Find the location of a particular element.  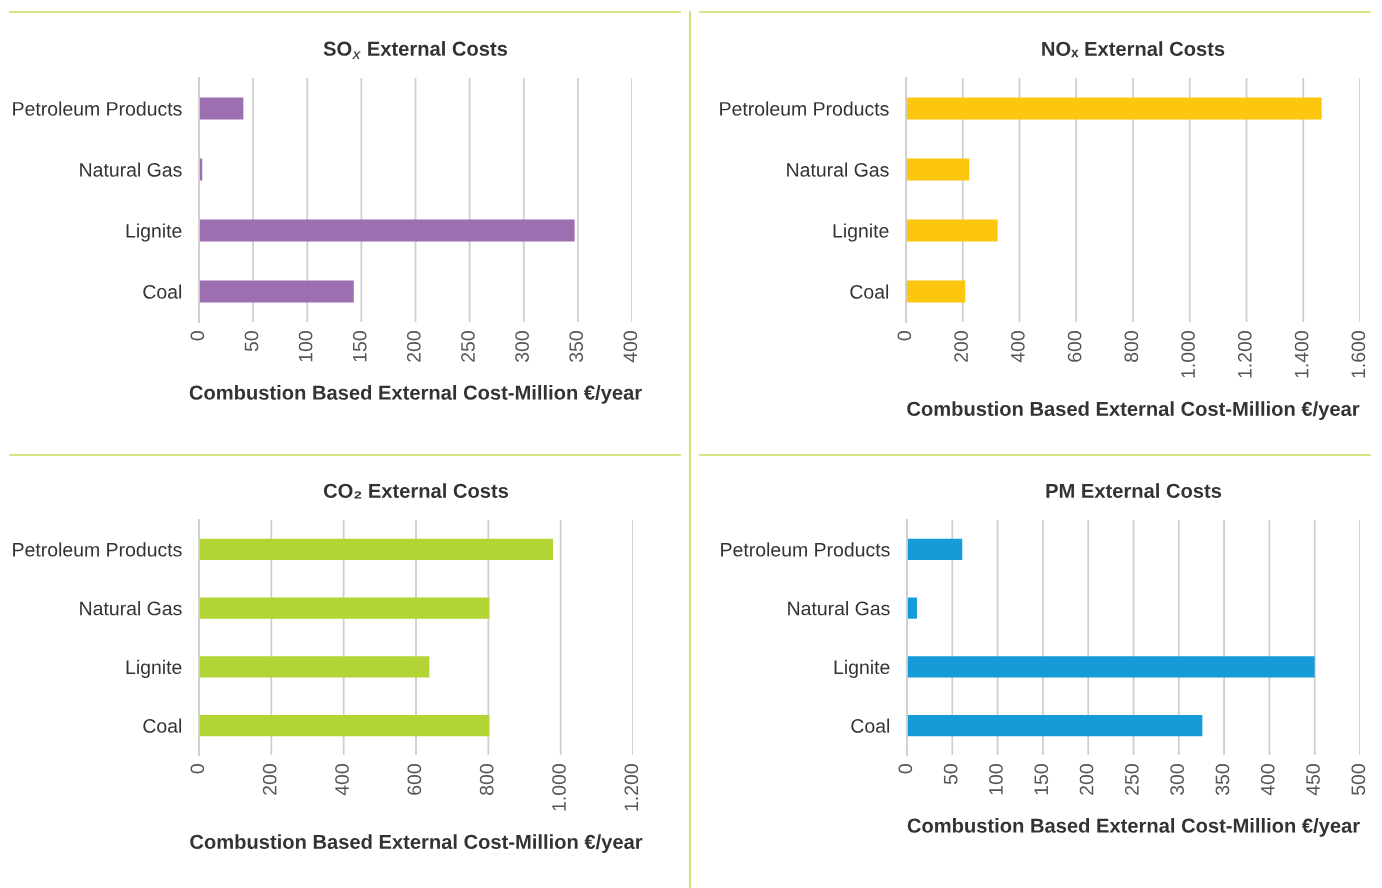

x-tick-label: 1.600 is located at coordinates (1358, 354).